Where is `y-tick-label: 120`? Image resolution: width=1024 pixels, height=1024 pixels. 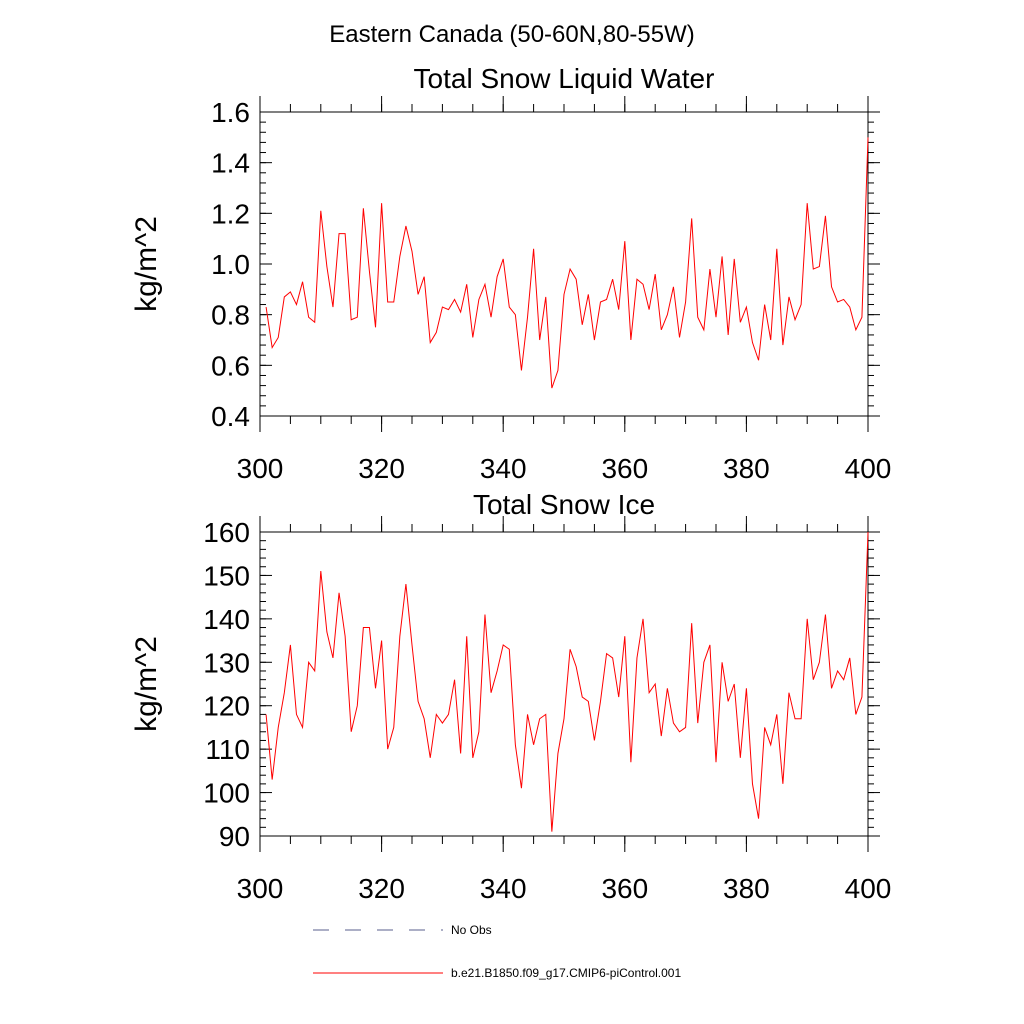
y-tick-label: 120 is located at coordinates (226, 706).